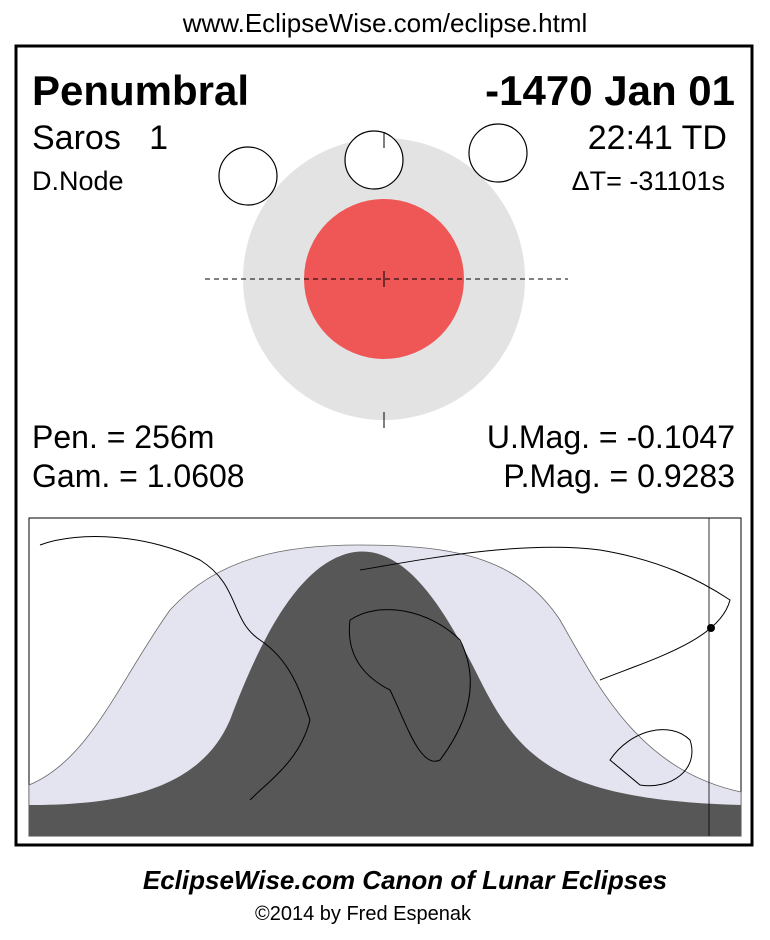 This screenshot has width=770, height=940. I want to click on africa-coast, so click(409, 685).